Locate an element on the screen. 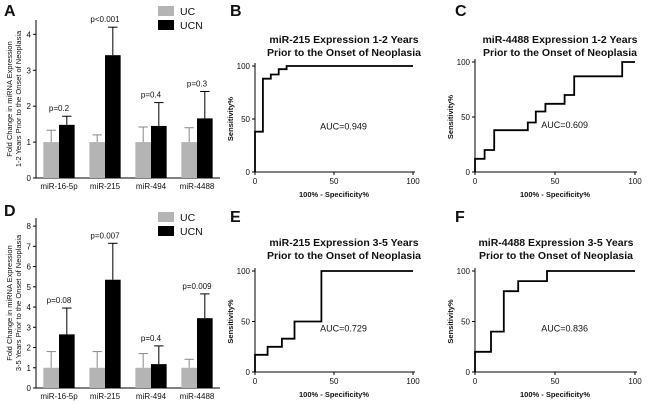 This screenshot has width=650, height=404. panel-label: E is located at coordinates (235, 217).